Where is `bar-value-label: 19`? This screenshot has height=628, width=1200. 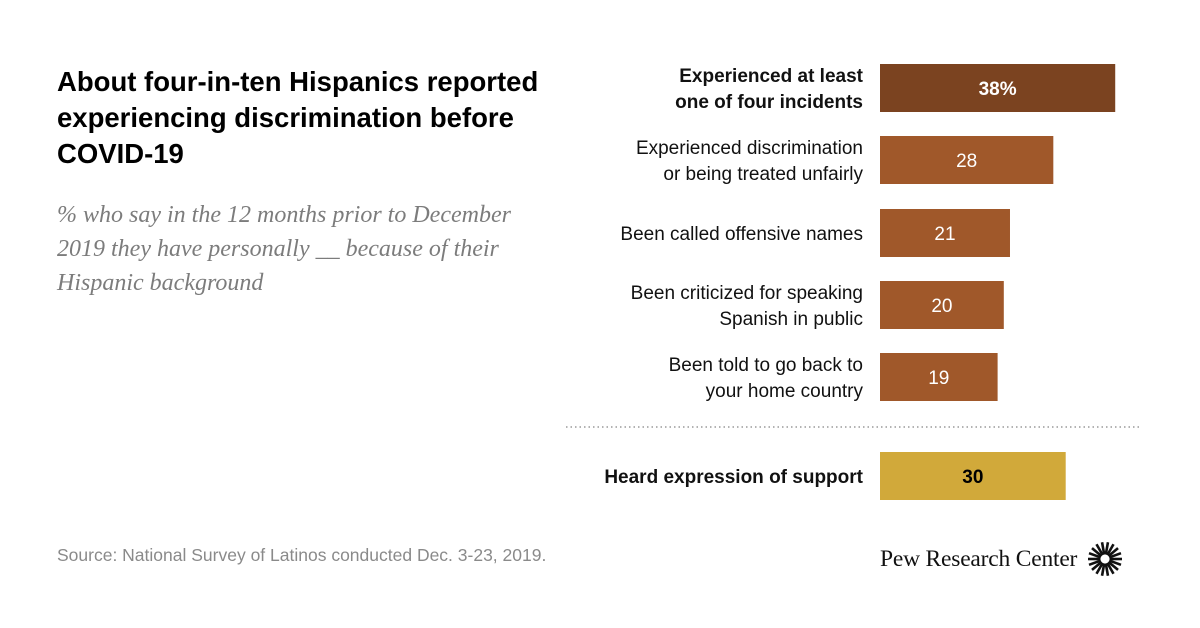
bar-value-label: 19 is located at coordinates (938, 378).